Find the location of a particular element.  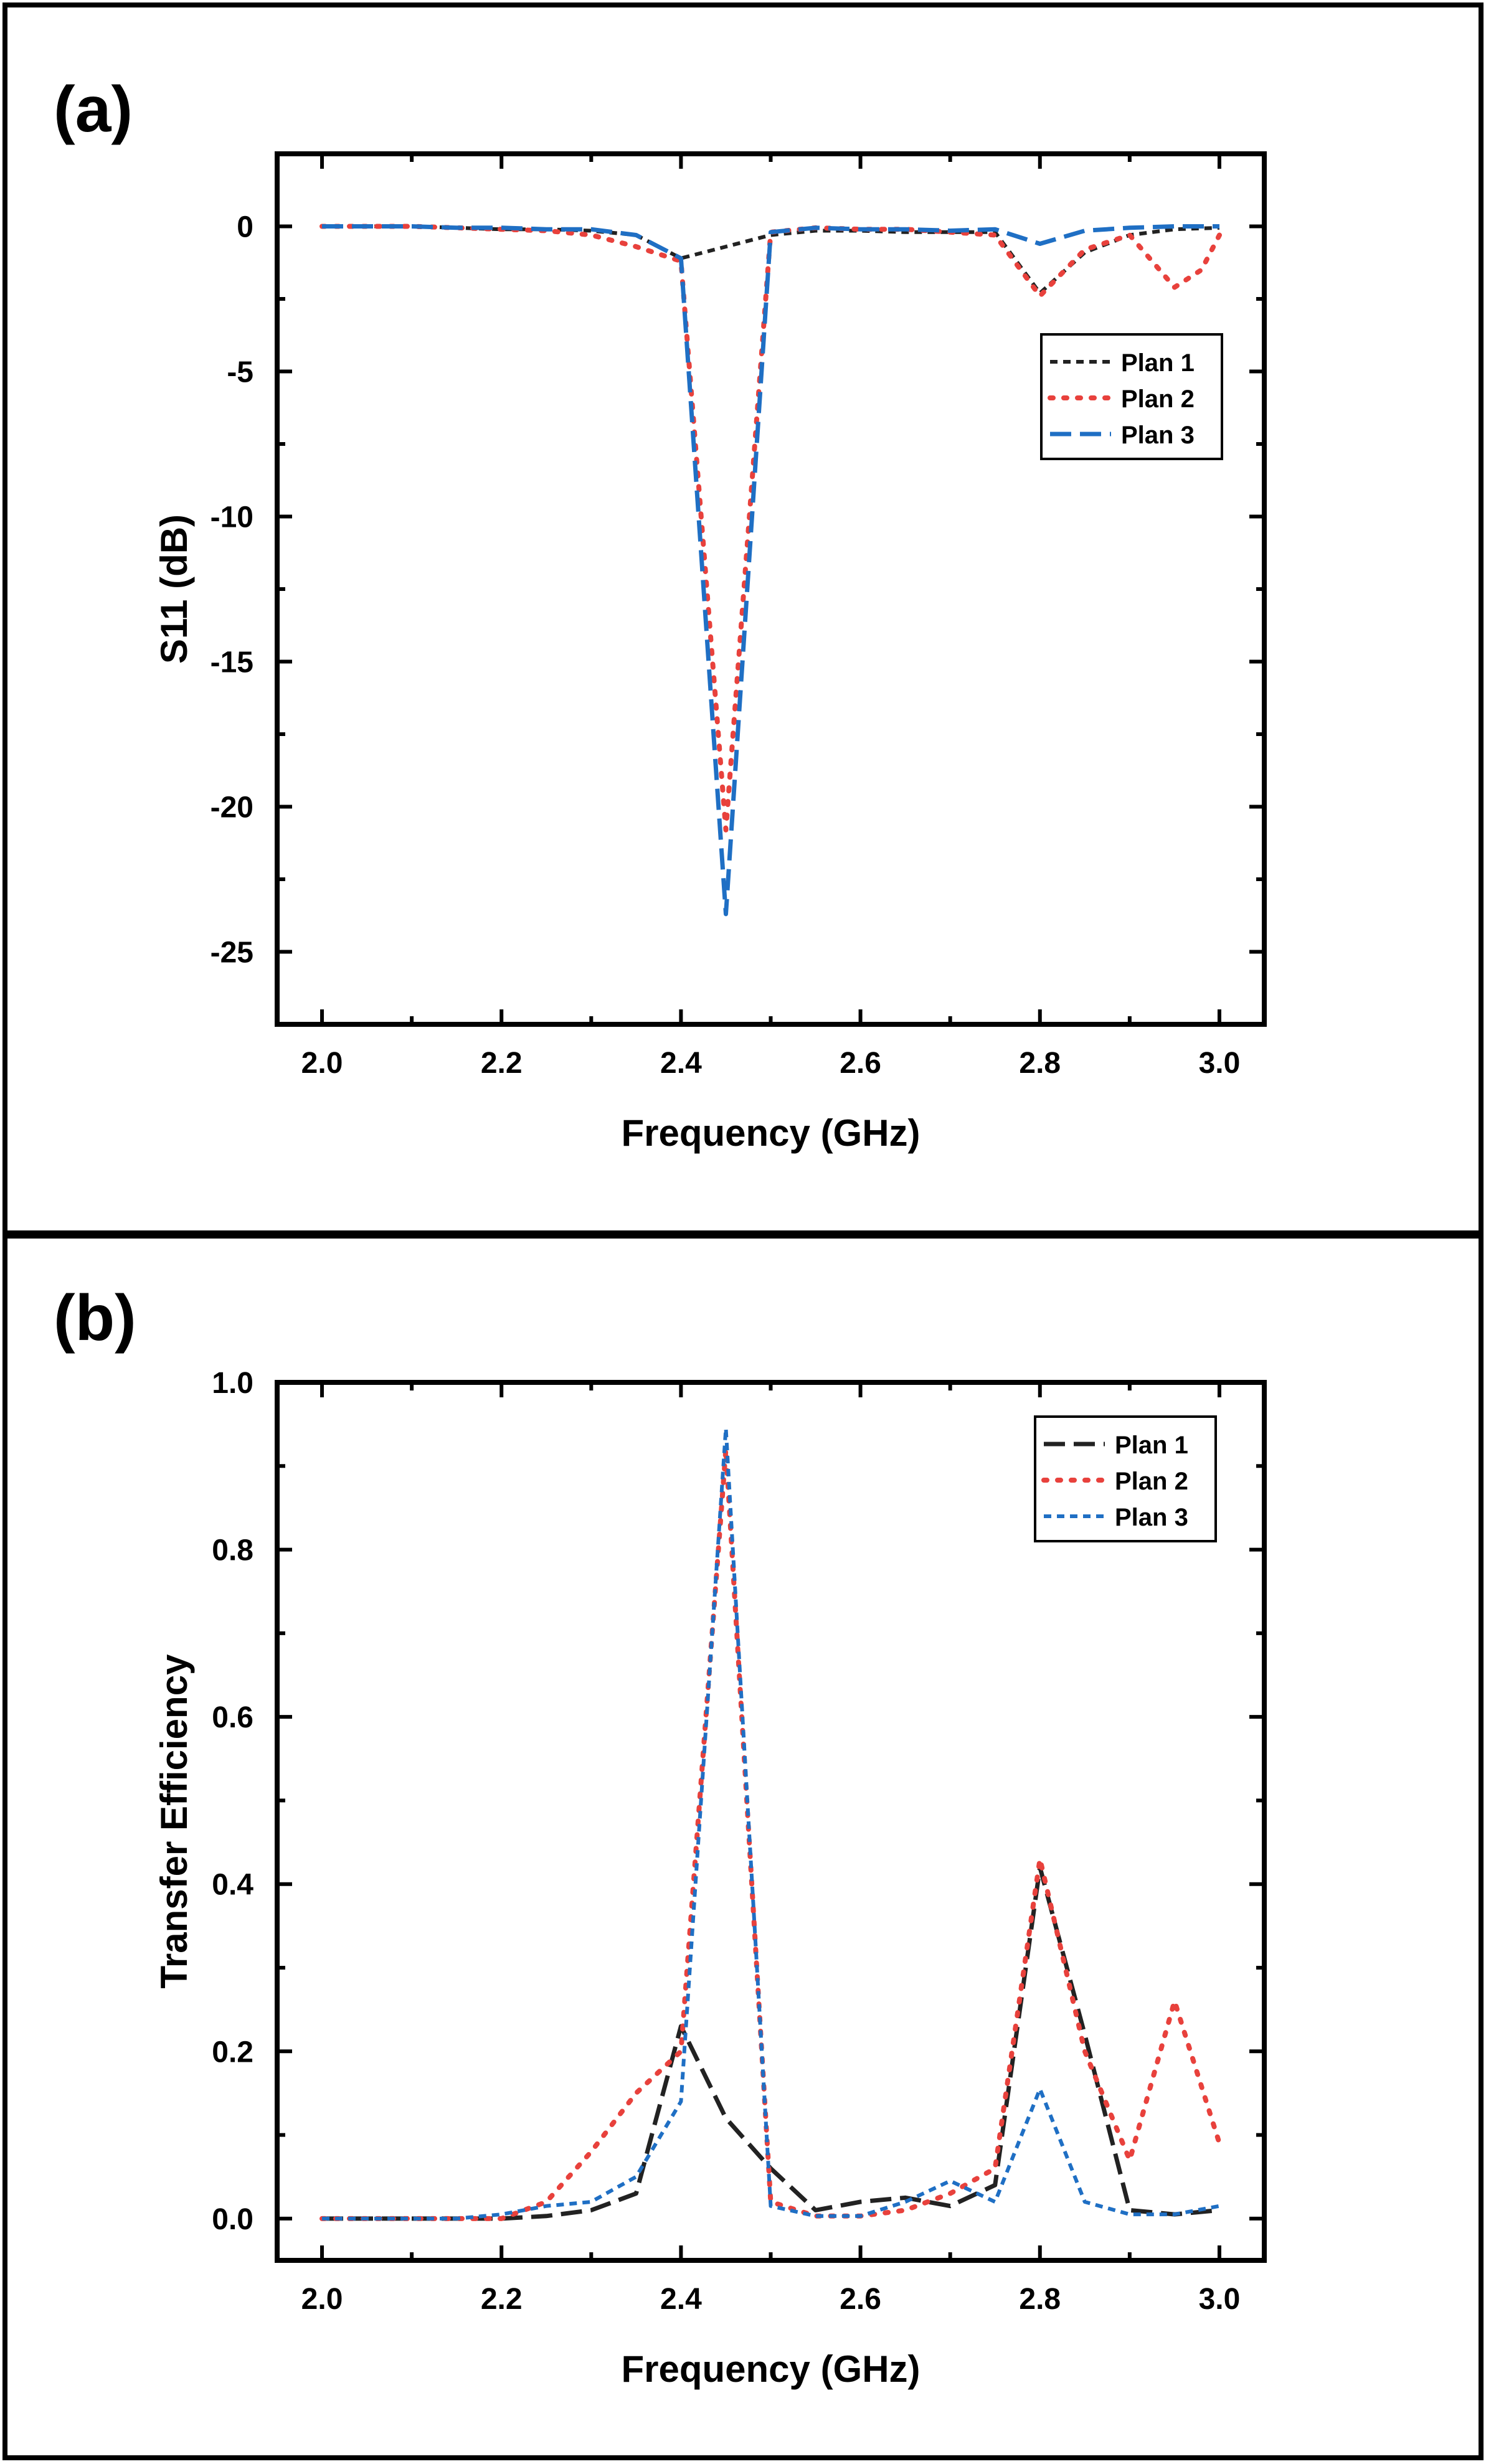

panel-a-xtick-label: 2.6 is located at coordinates (860, 1063).